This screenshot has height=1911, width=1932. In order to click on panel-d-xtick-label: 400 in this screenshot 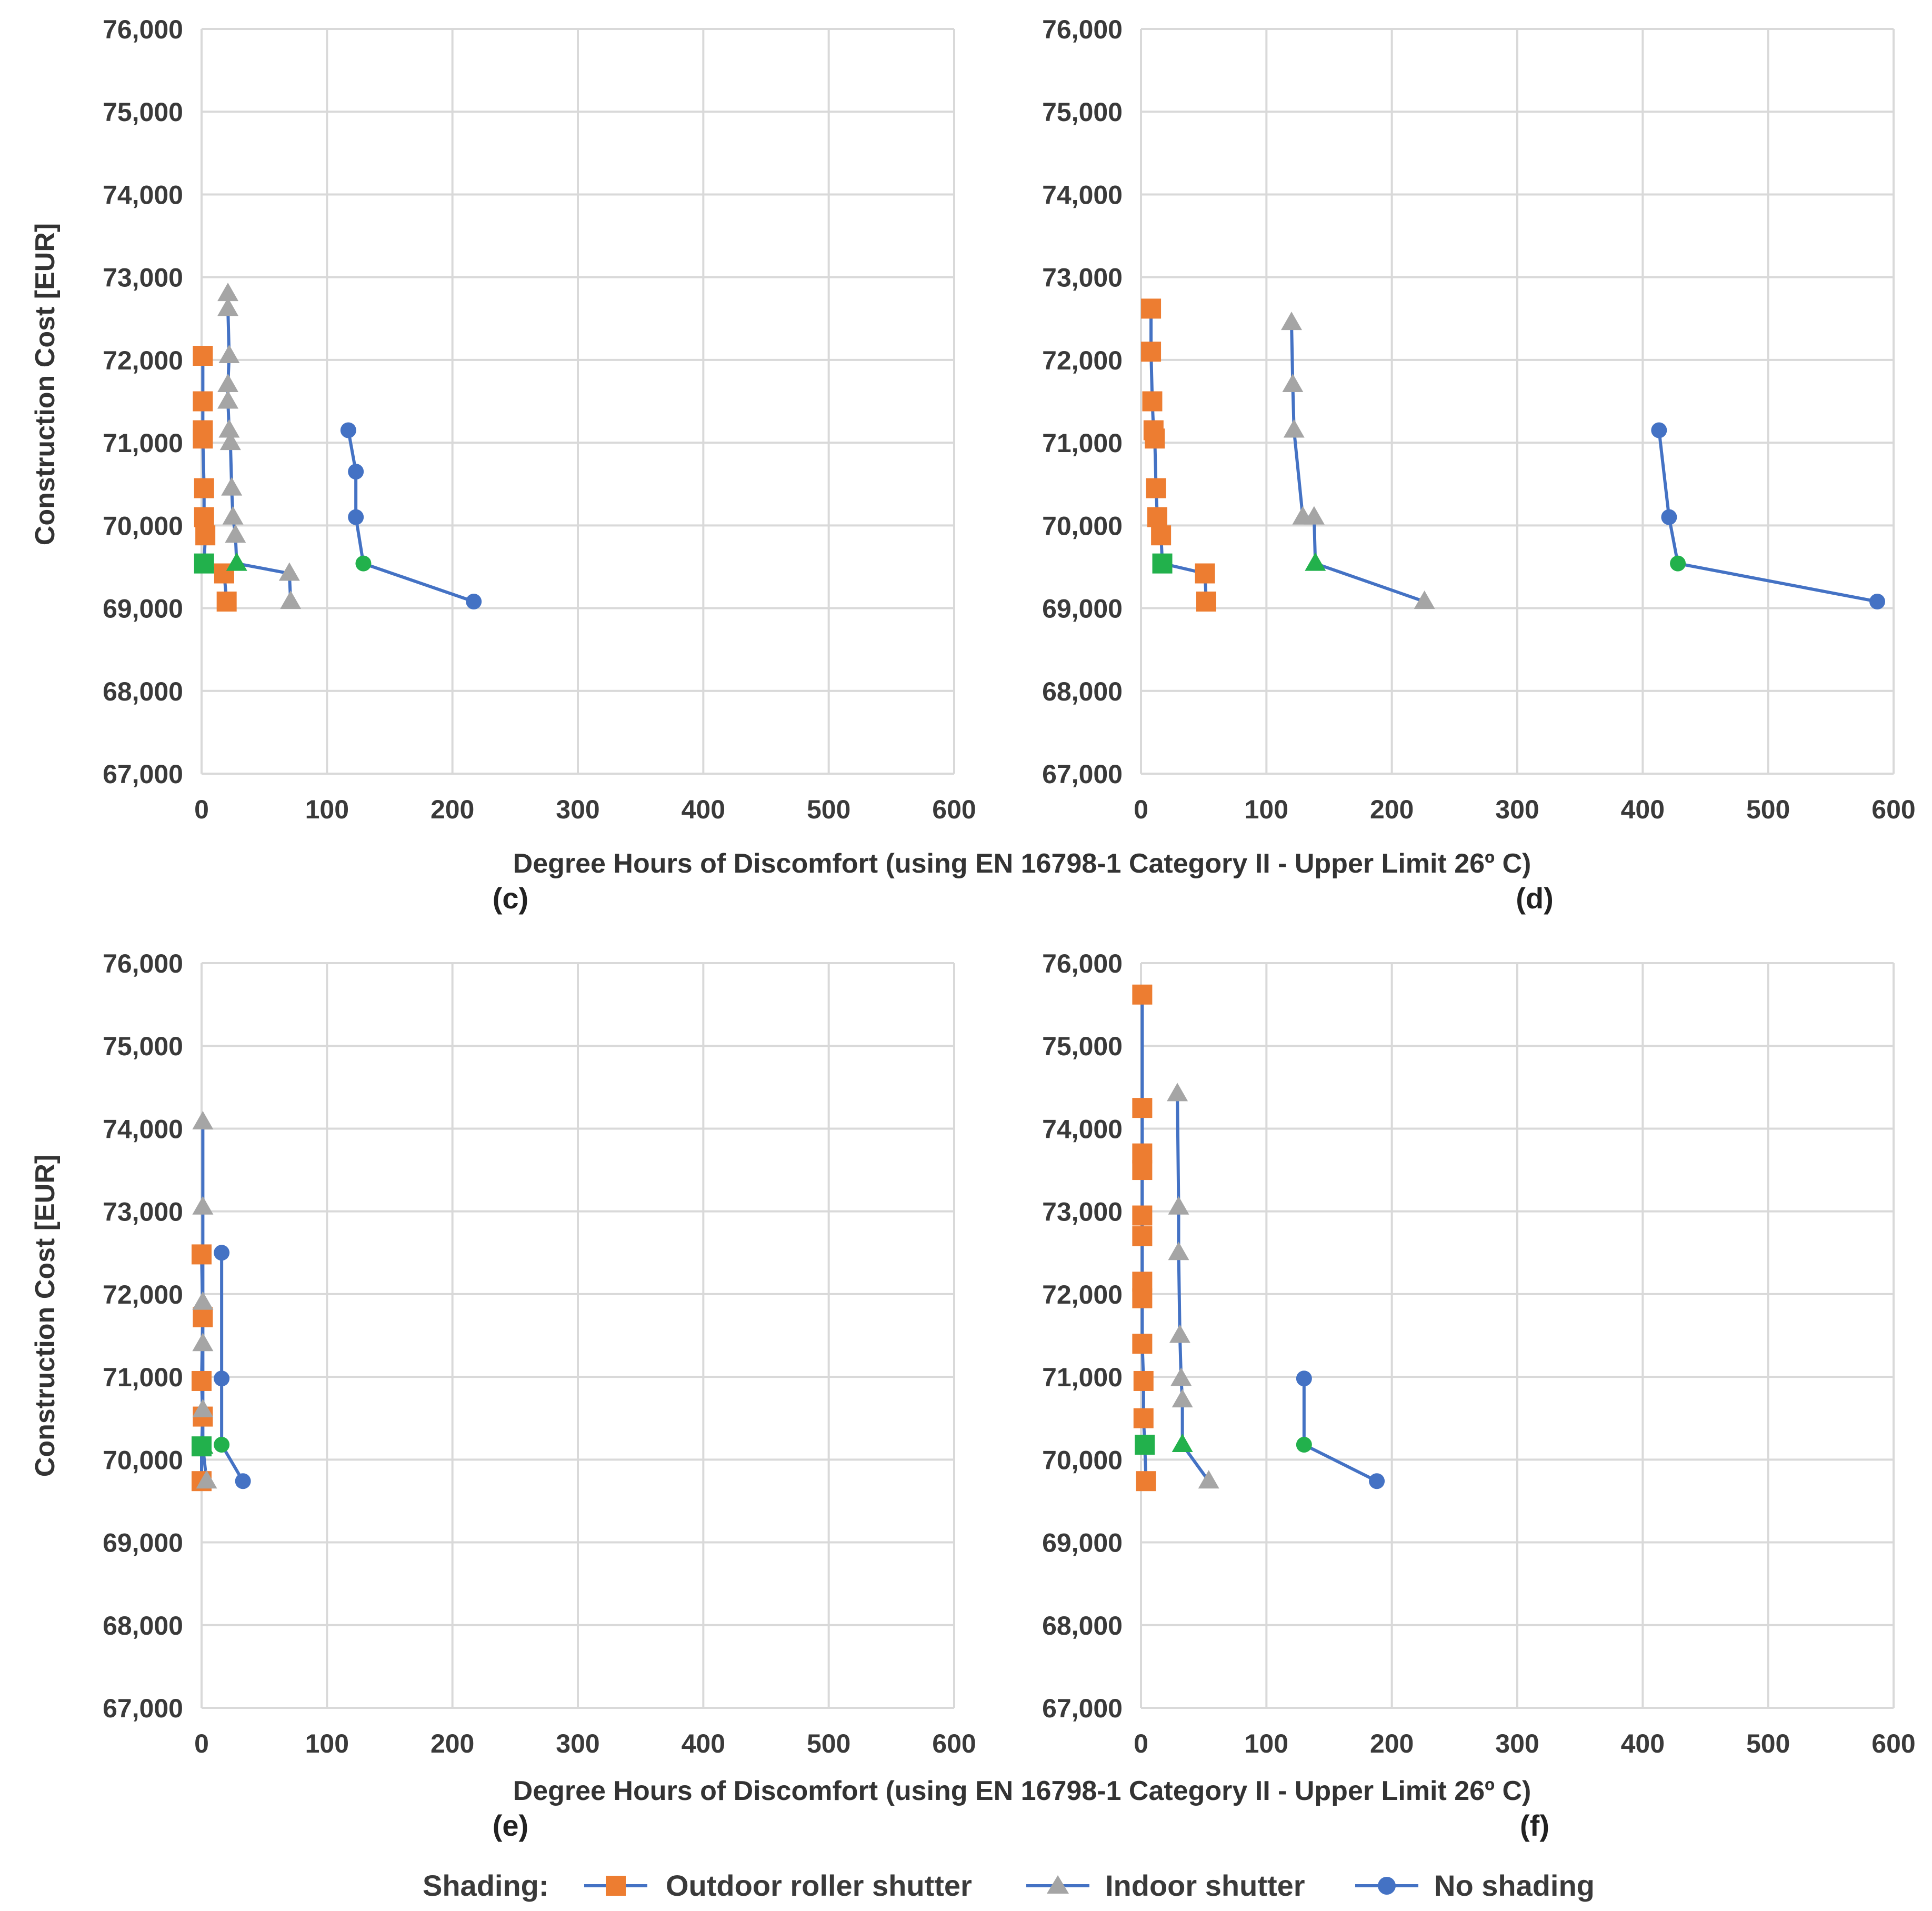, I will do `click(1643, 809)`.